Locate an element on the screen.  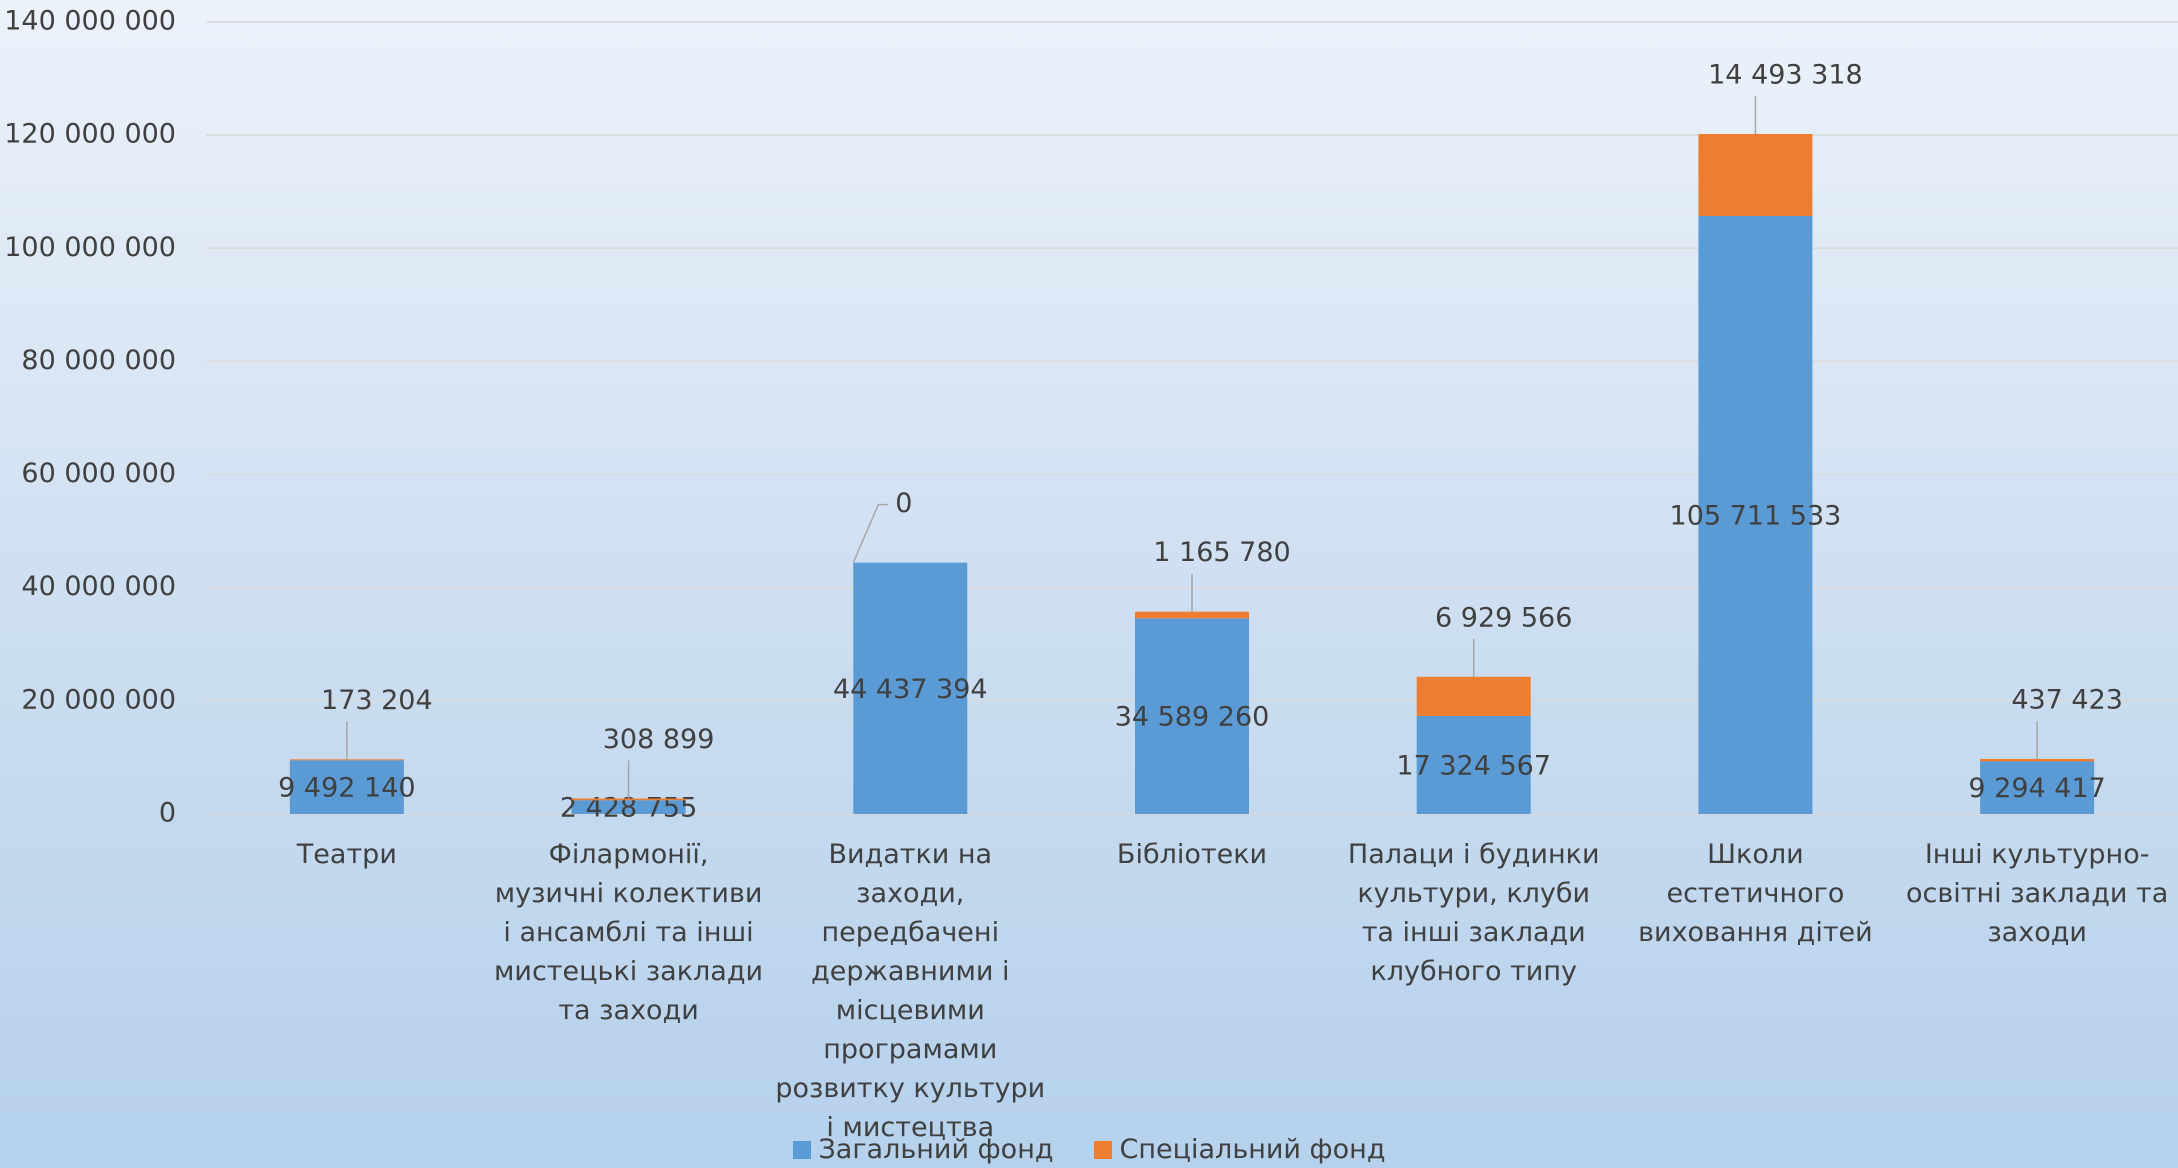
data-label: 9 492 140 is located at coordinates (346, 788).